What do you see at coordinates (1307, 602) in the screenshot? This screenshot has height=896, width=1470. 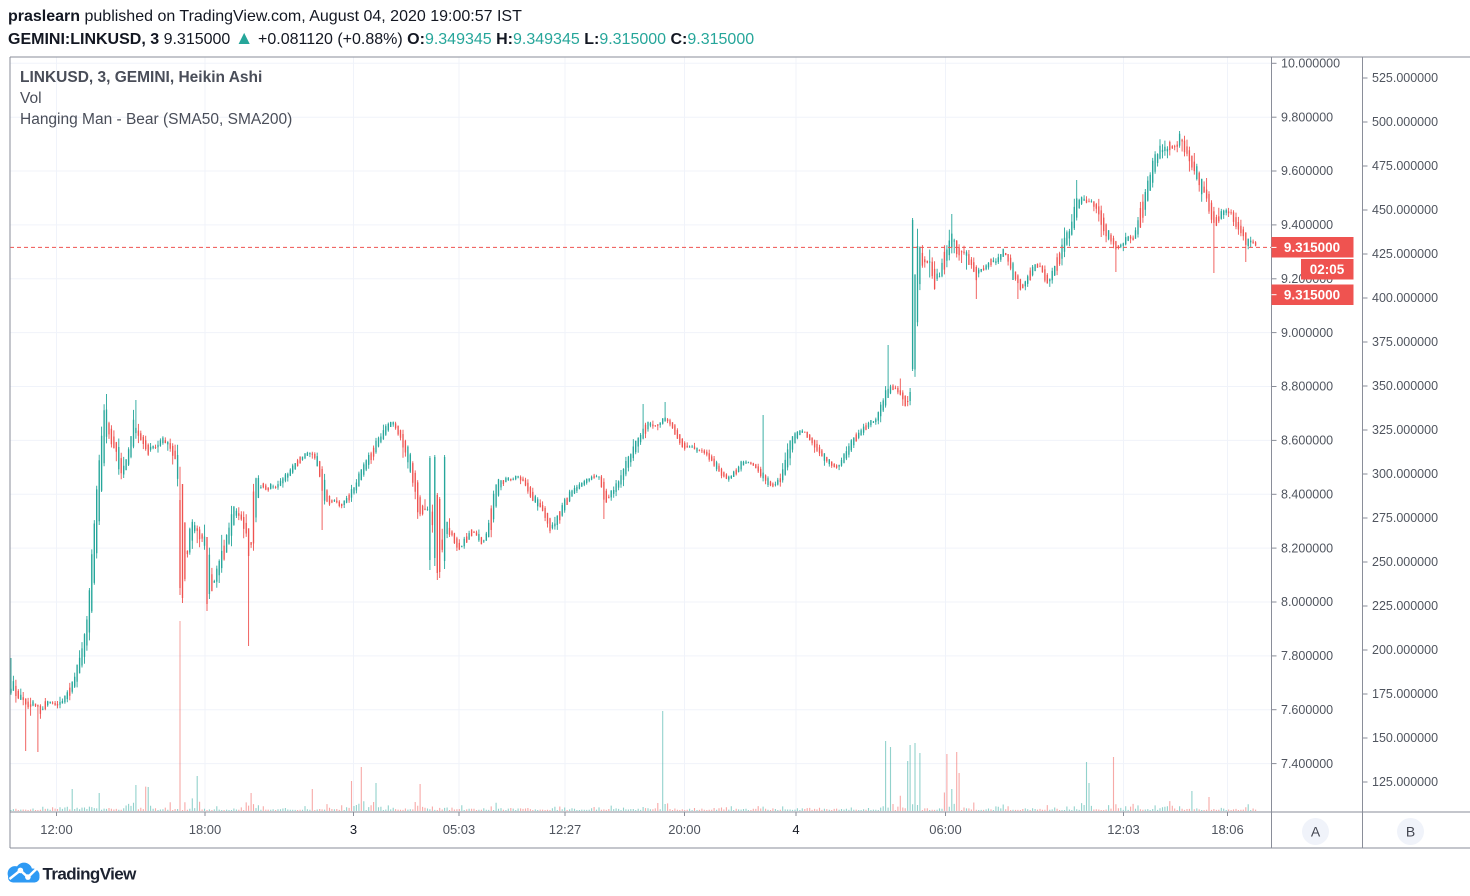 I see `svg-text: 8.000000` at bounding box center [1307, 602].